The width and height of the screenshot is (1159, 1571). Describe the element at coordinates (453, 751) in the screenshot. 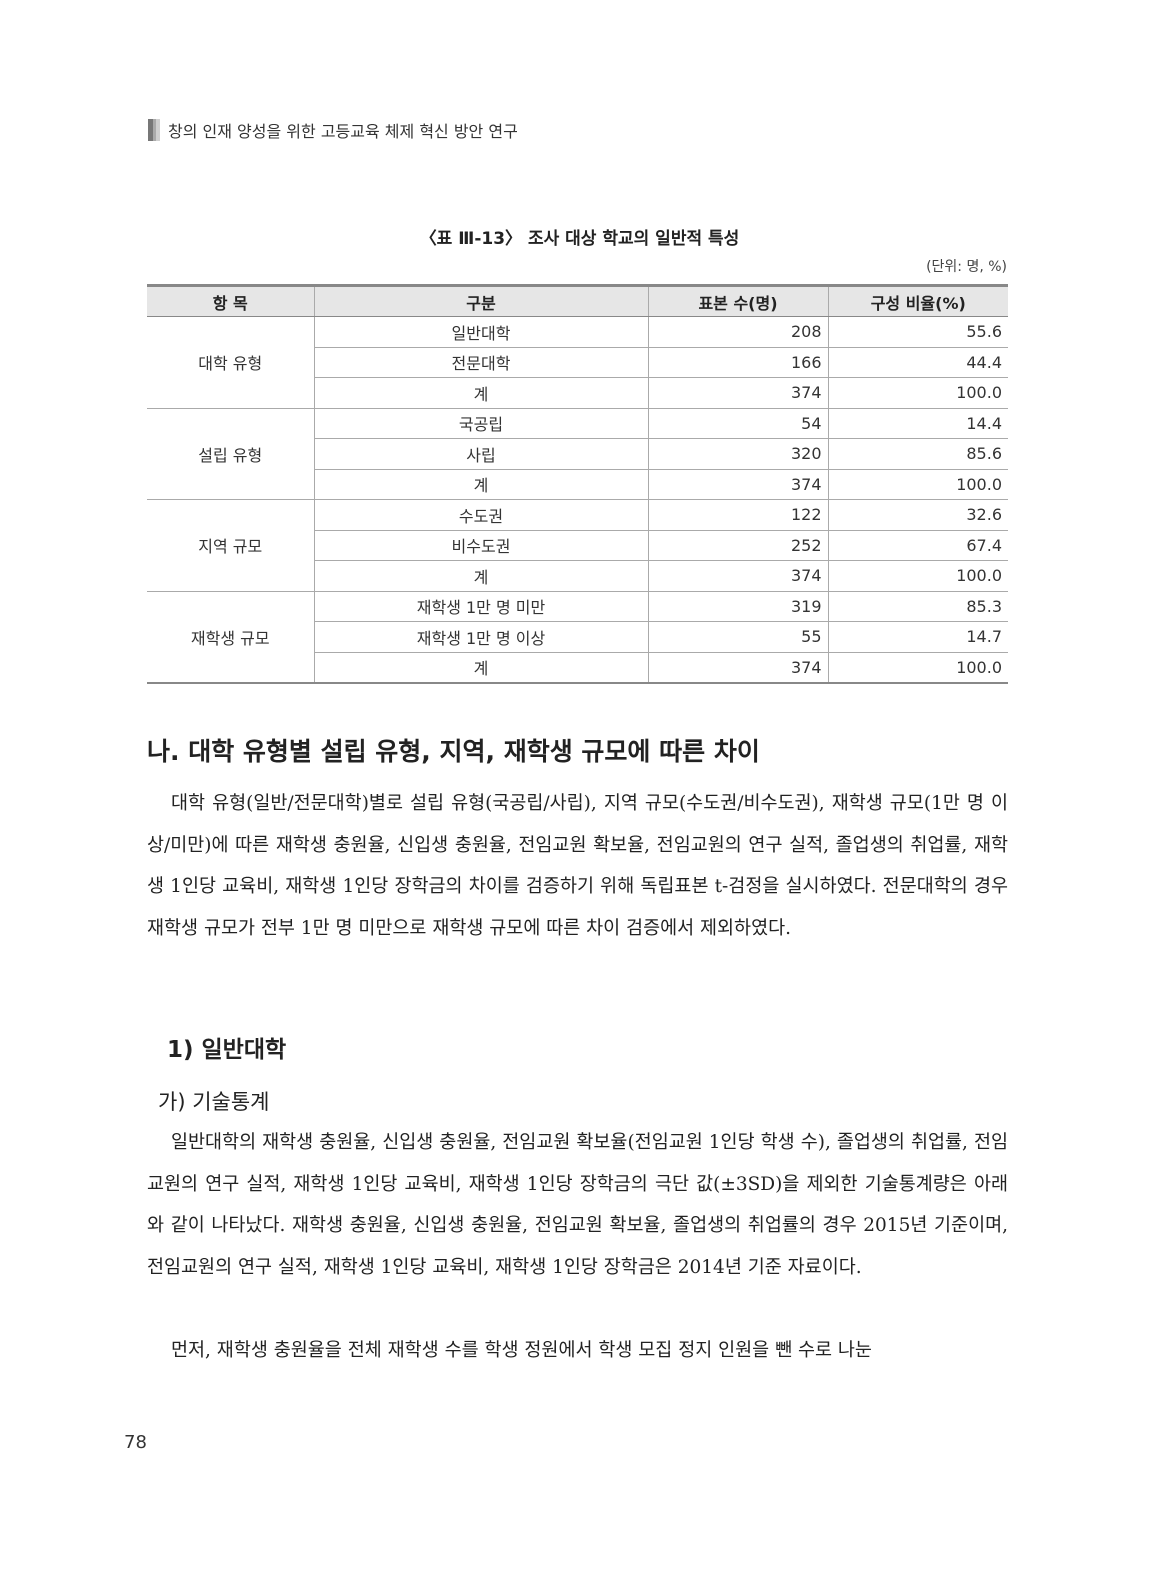

I see `section-heading: 나. 대학 유형별 설립 유형, 지역, 재학생 규모에 따른 차이` at that location.